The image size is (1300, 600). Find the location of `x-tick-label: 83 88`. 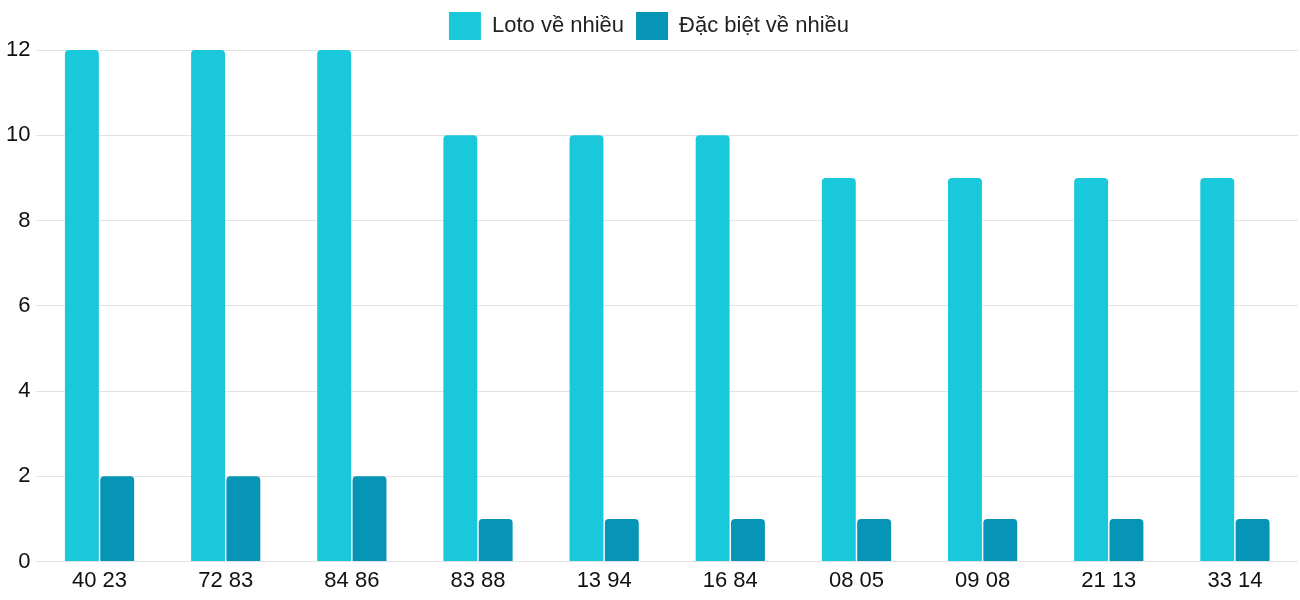

x-tick-label: 83 88 is located at coordinates (478, 579).